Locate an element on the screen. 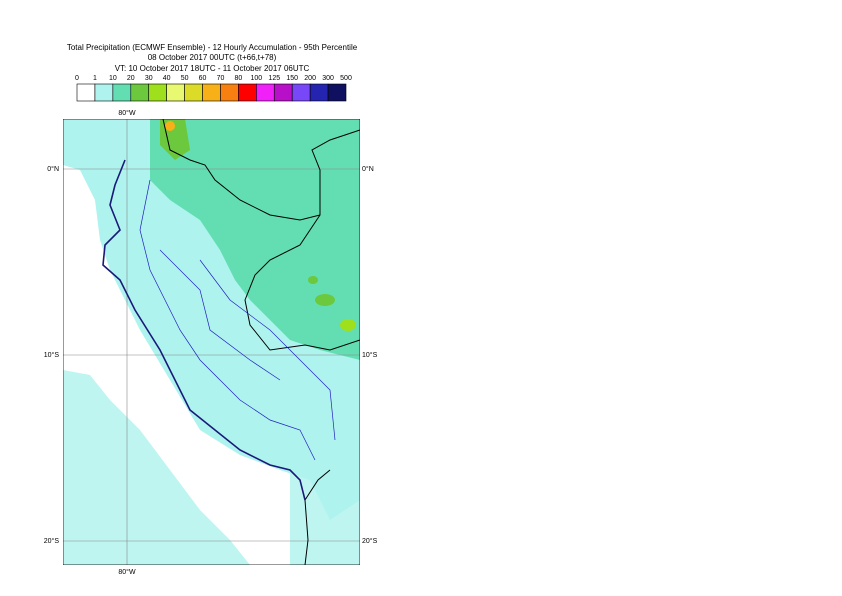 This screenshot has width=842, height=596. legend: 0 1 10 20 30 40 50 60 70 80 100 125 150 200 300 500 is located at coordinates (213, 88).